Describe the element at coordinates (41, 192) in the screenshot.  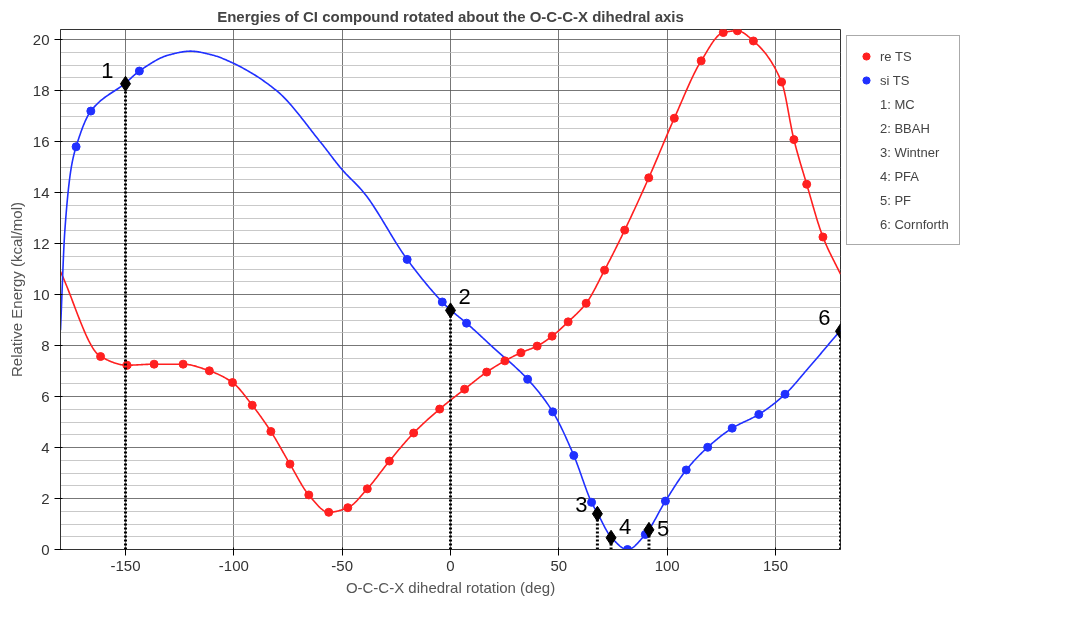
I see `y-tick-label: 14` at that location.